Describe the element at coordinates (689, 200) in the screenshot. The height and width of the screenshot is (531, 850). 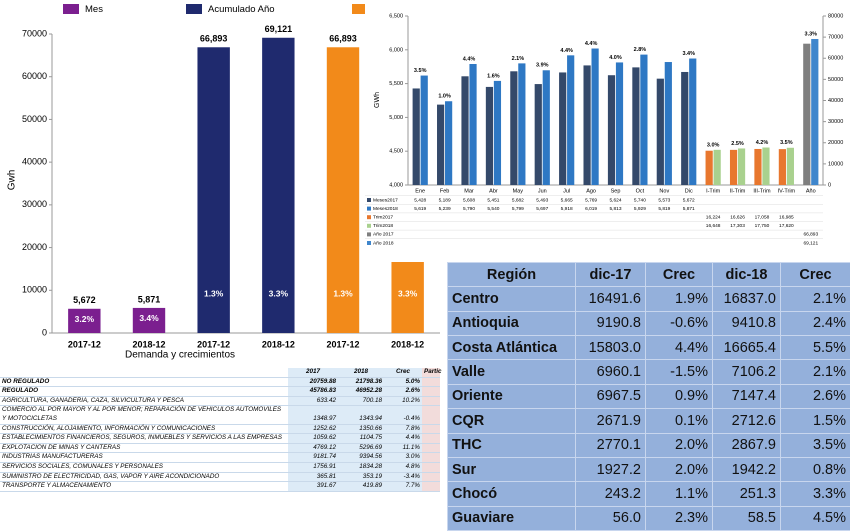
I see `table-value: 5,672` at that location.